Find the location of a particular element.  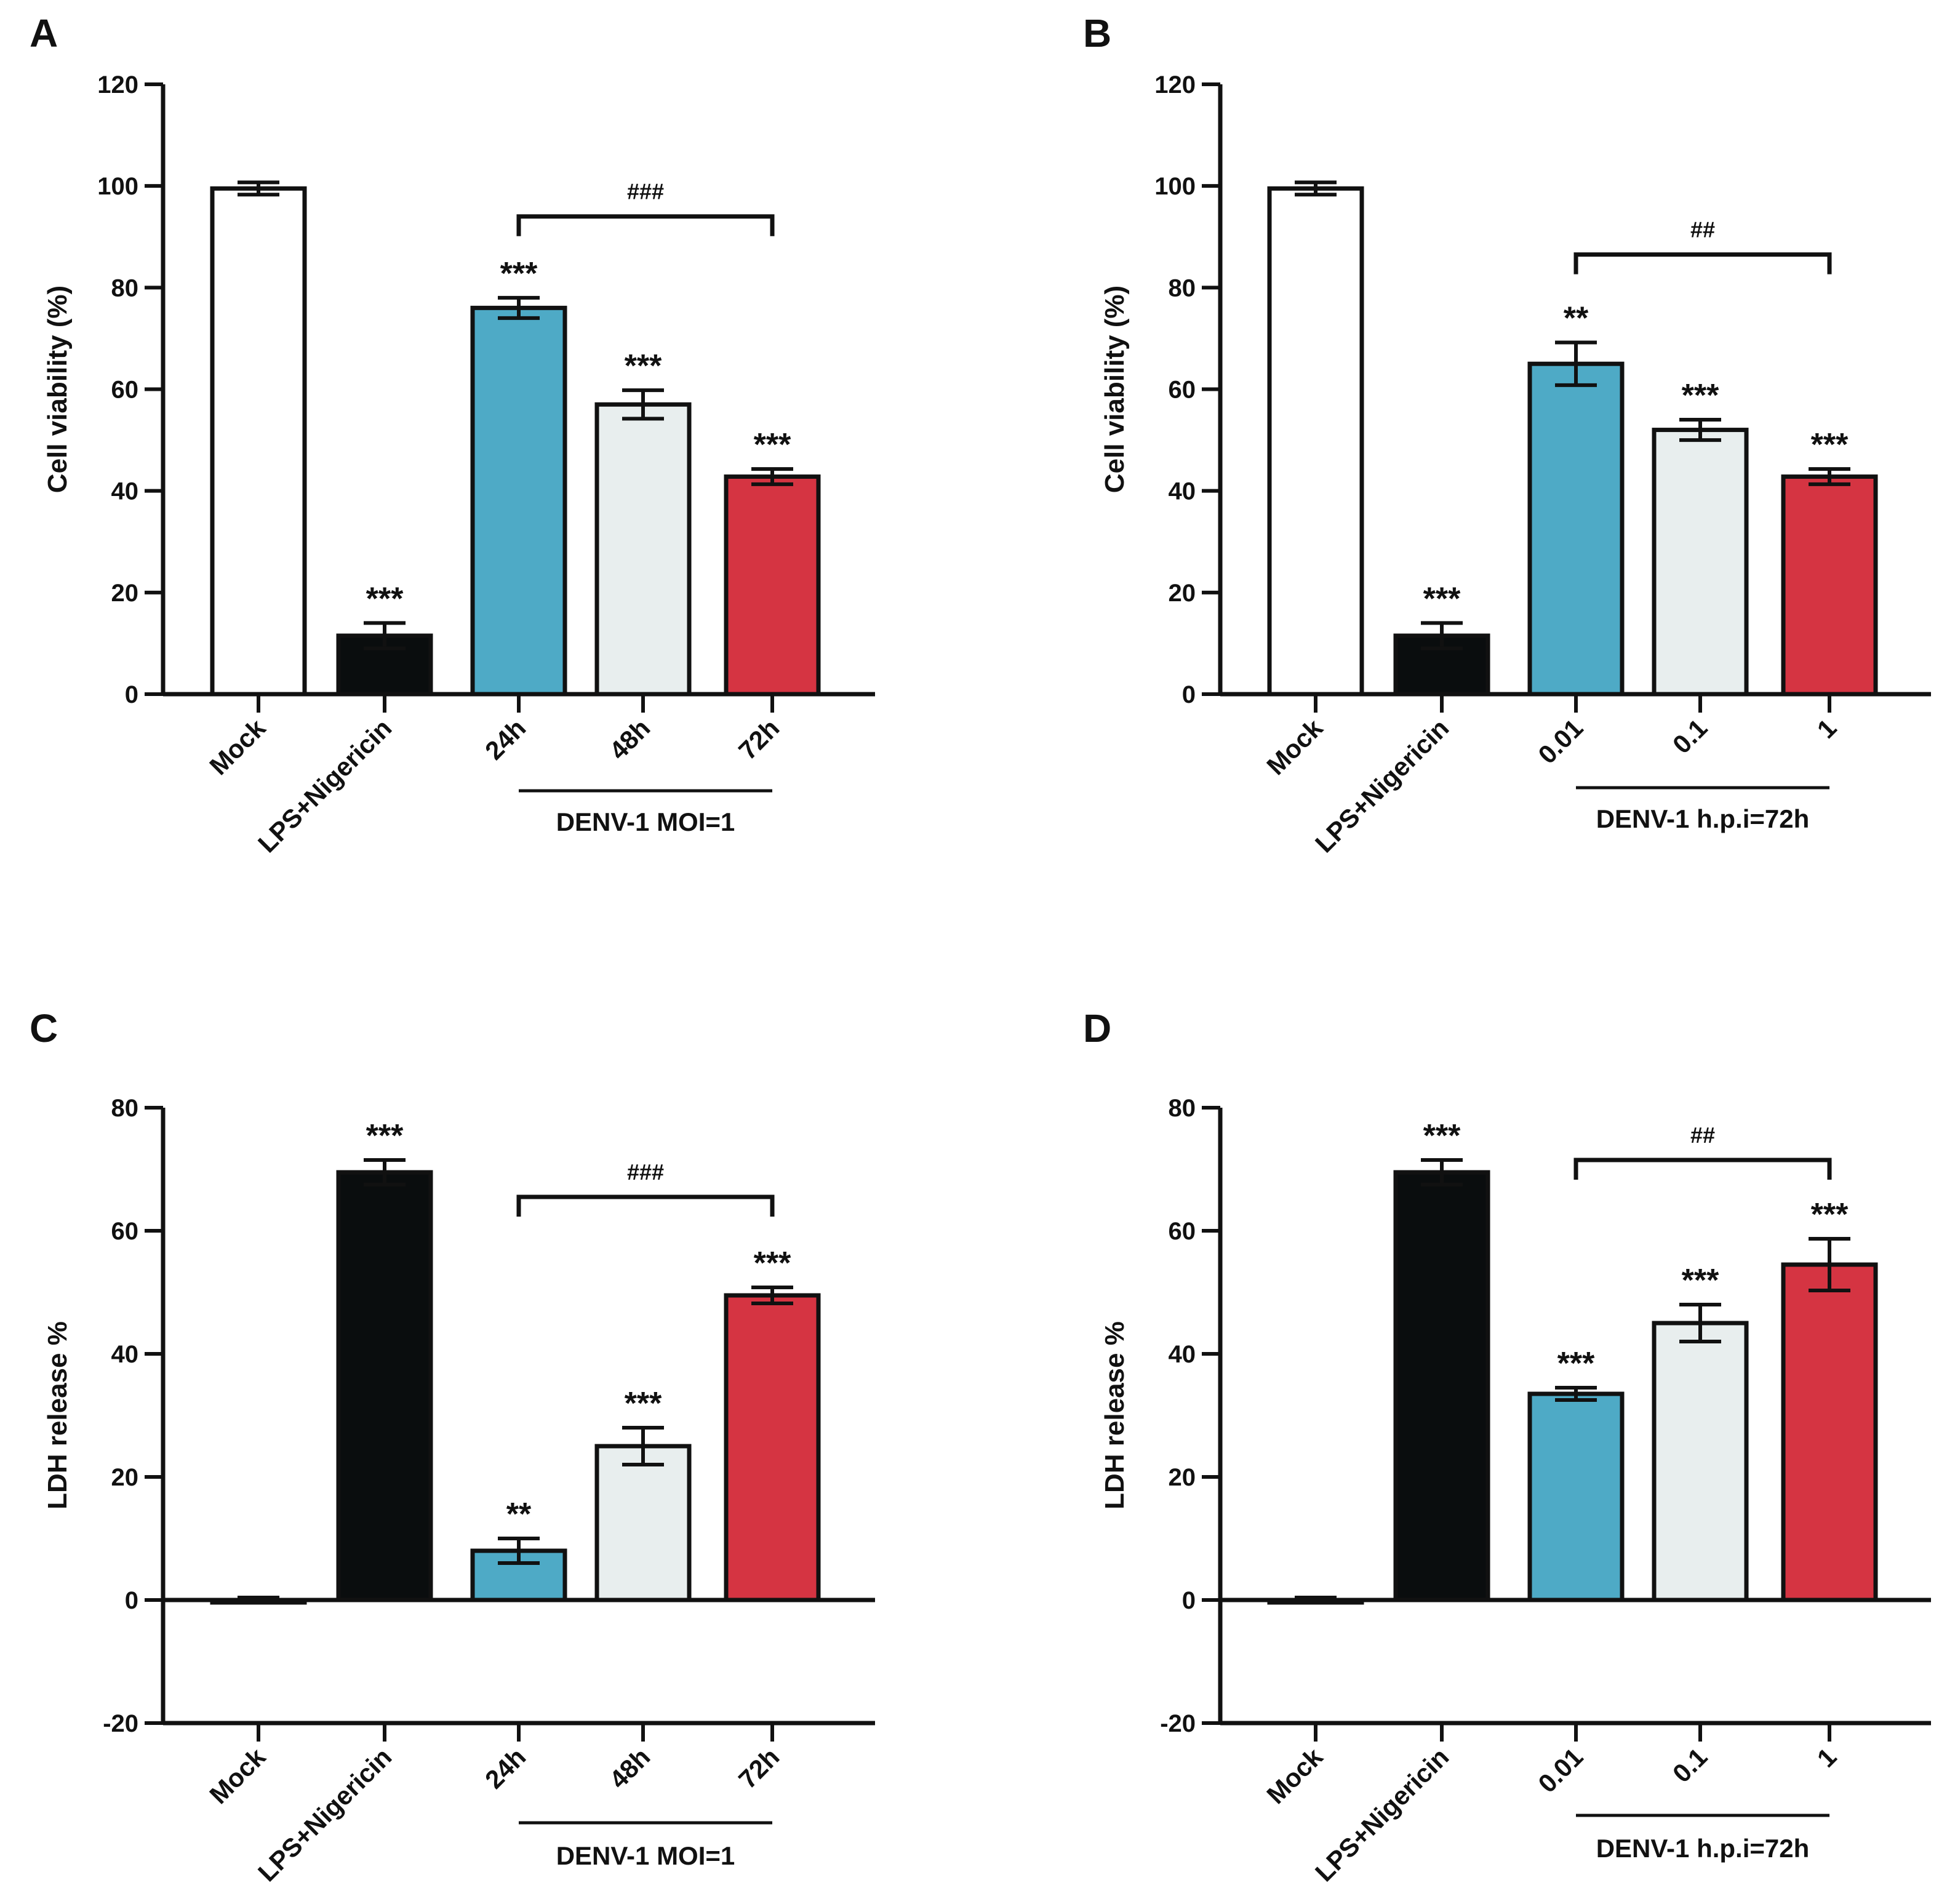

panel-letter: A is located at coordinates (44, 33).